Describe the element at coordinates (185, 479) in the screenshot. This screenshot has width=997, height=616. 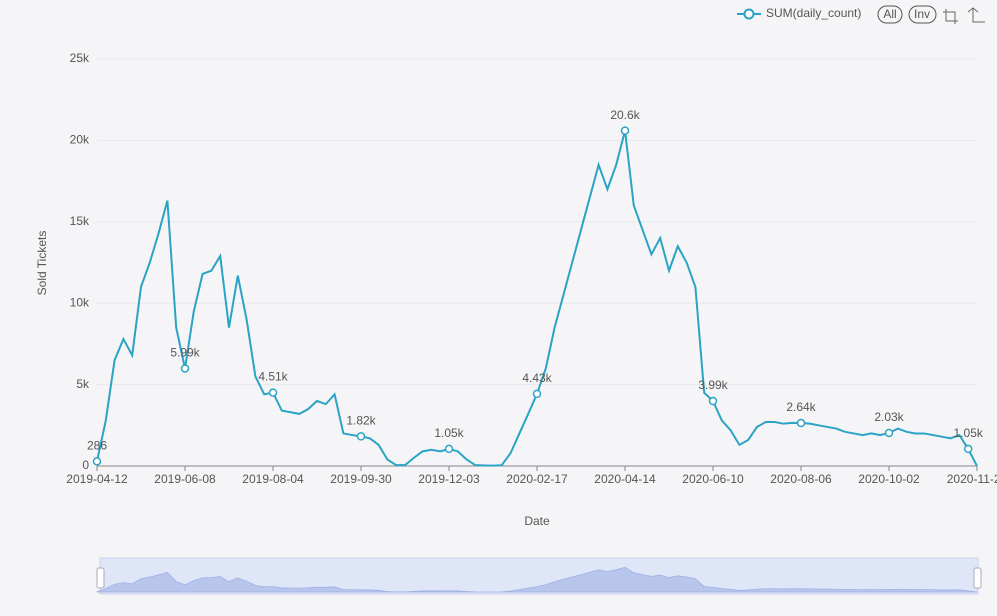
I see `x-tick-label: 2019-06-08` at that location.